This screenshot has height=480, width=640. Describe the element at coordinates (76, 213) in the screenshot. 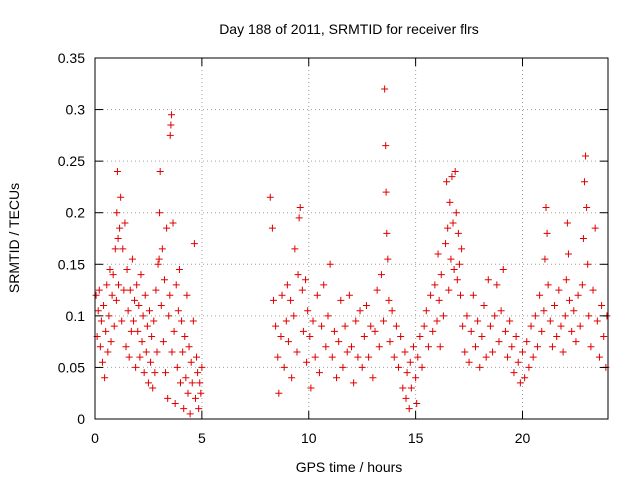

I see `y-tick-label: 0.2` at that location.